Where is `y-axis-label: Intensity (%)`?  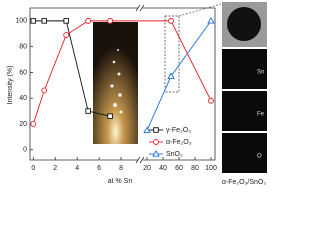
y-axis-label: Intensity (%) is located at coordinates (10, 85).